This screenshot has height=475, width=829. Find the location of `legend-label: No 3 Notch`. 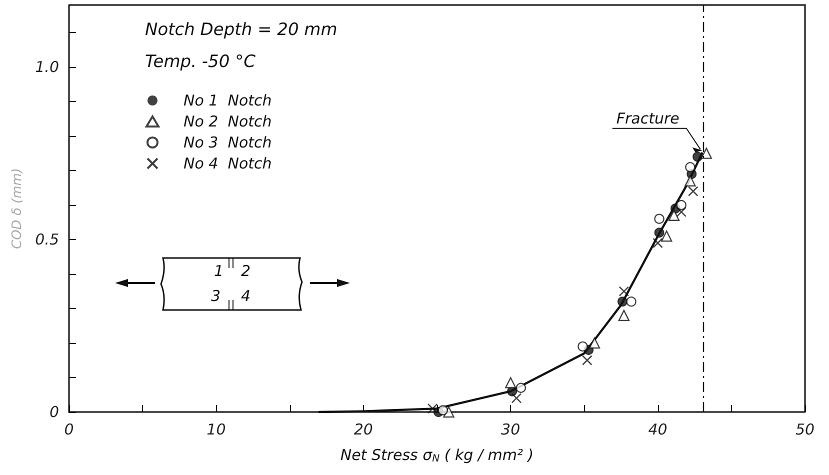

legend-label: No 3 Notch is located at coordinates (228, 143).